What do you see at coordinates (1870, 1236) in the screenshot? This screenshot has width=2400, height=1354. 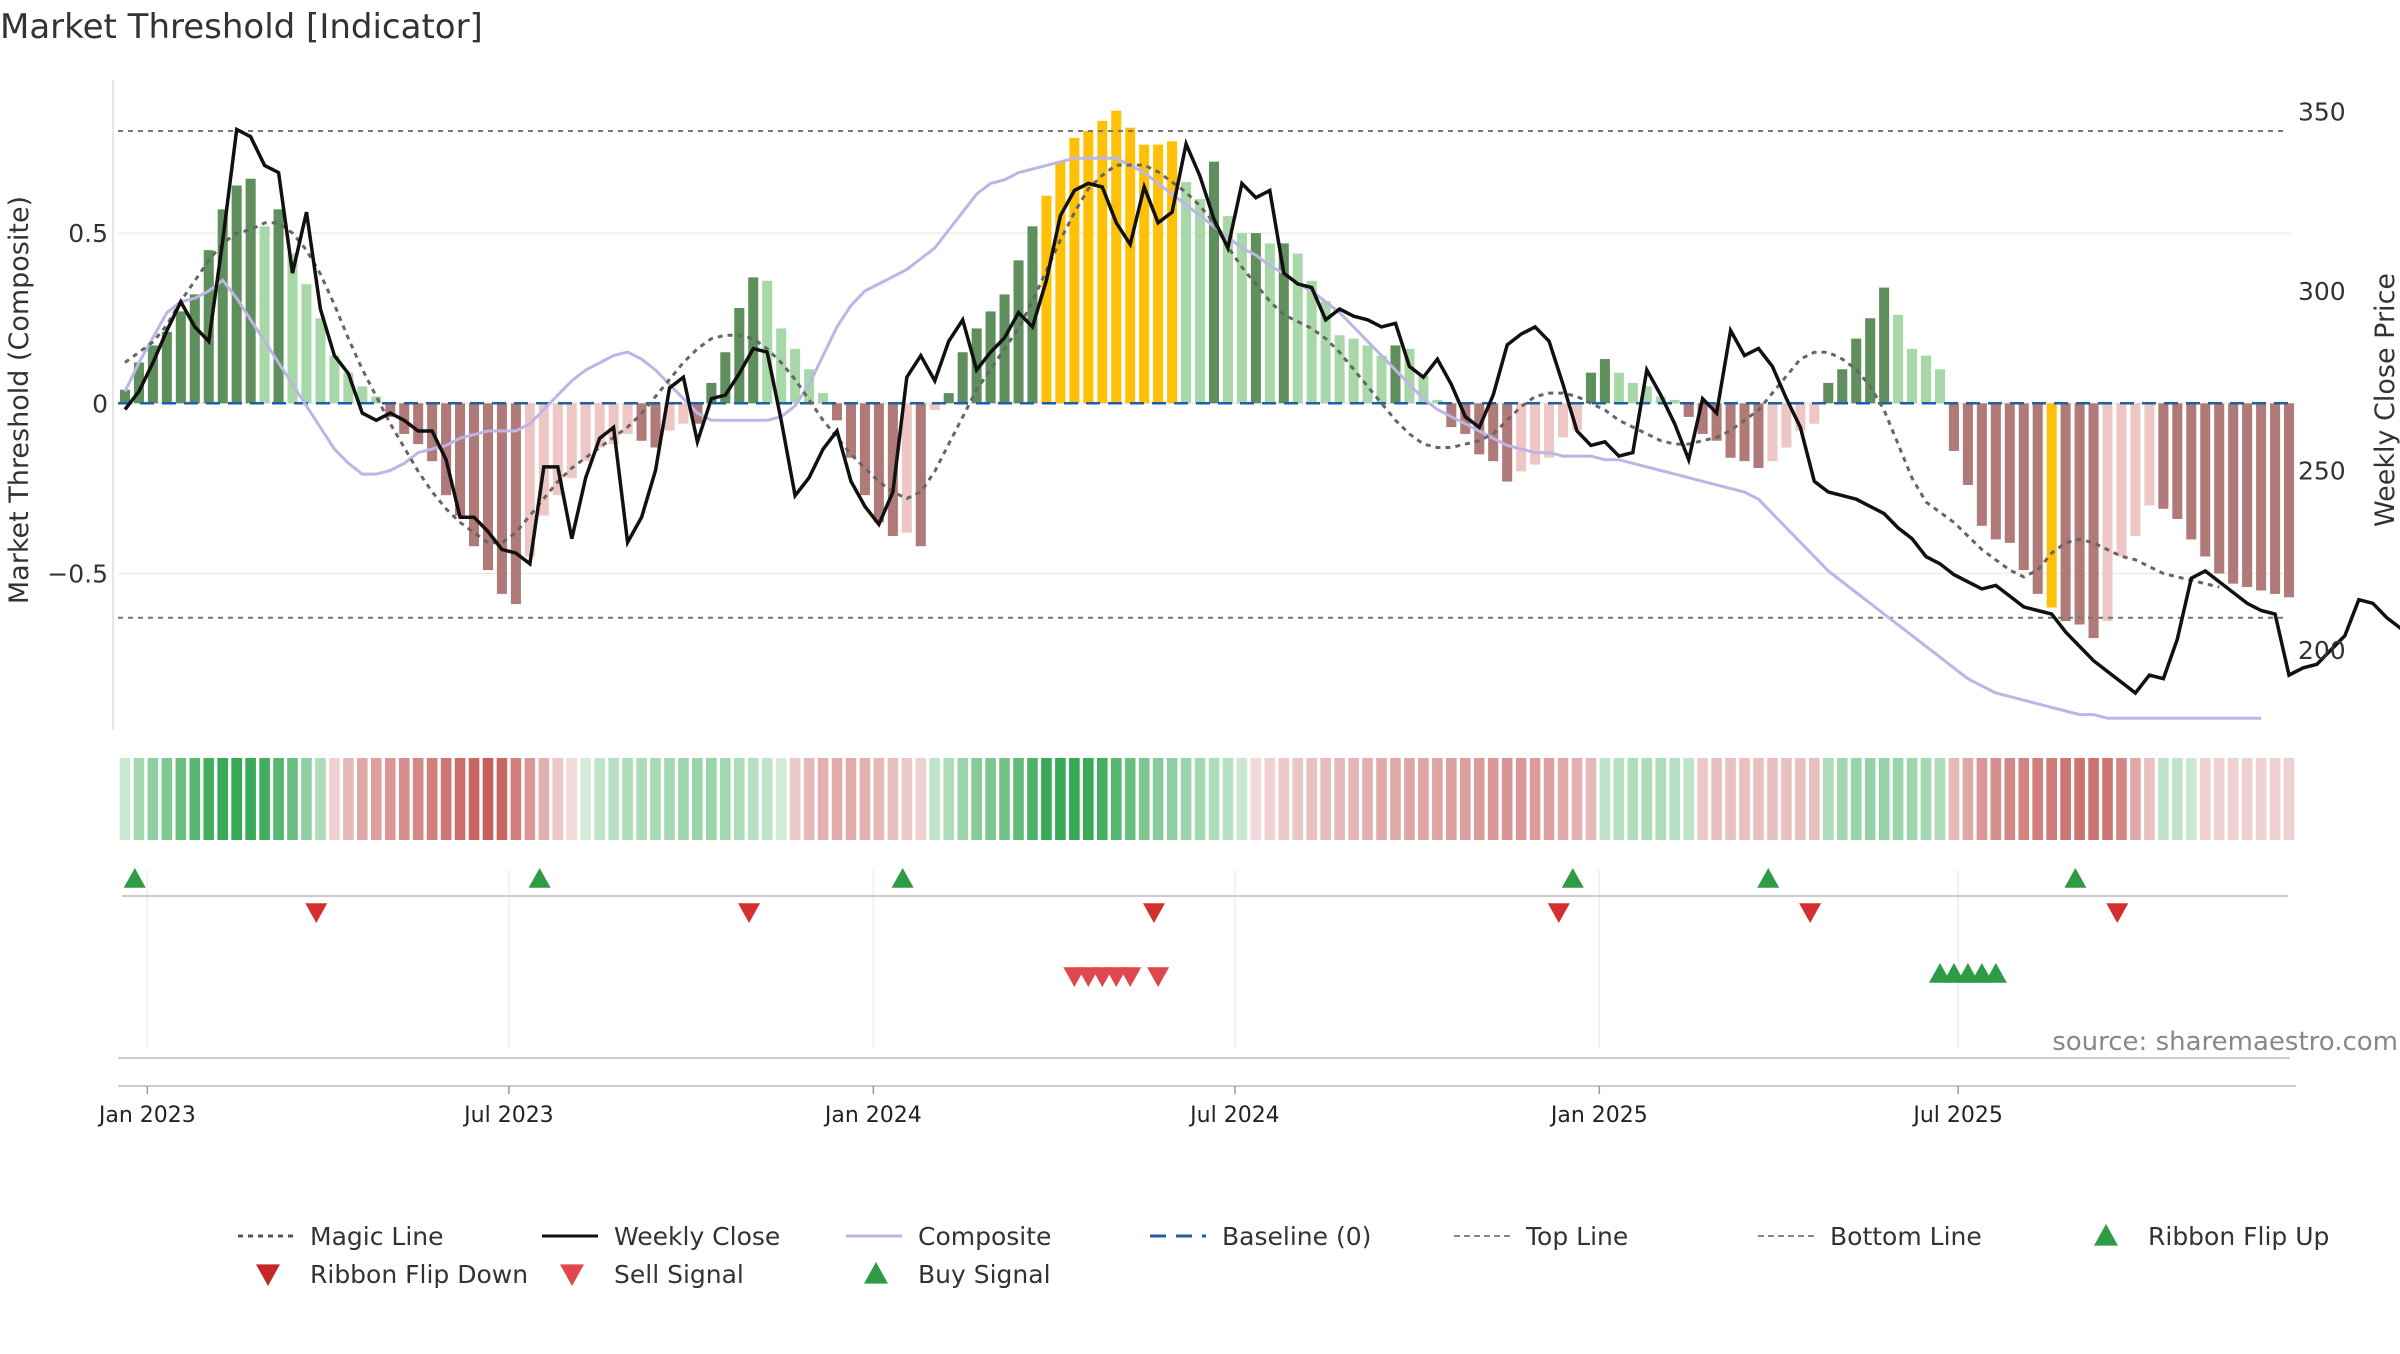 I see `legend-item: Bottom Line` at bounding box center [1870, 1236].